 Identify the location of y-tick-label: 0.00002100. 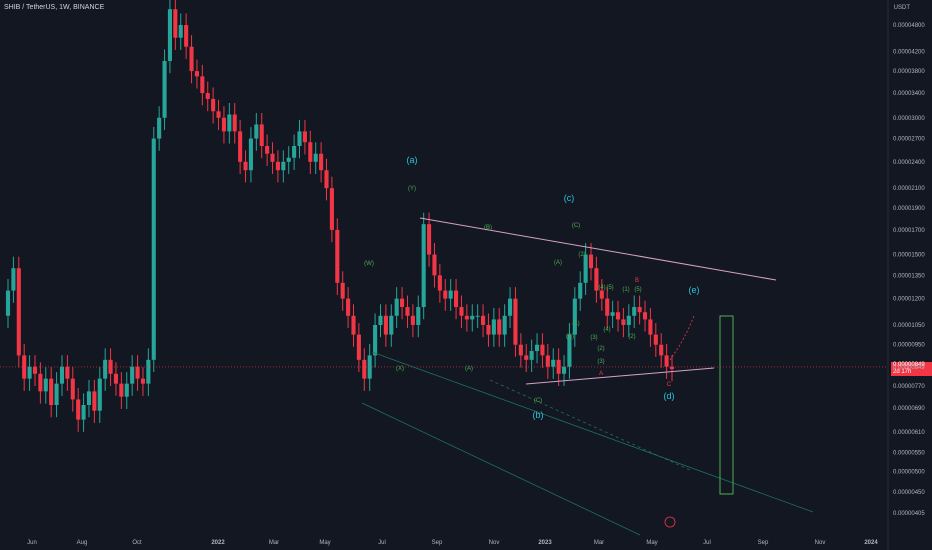
(909, 189).